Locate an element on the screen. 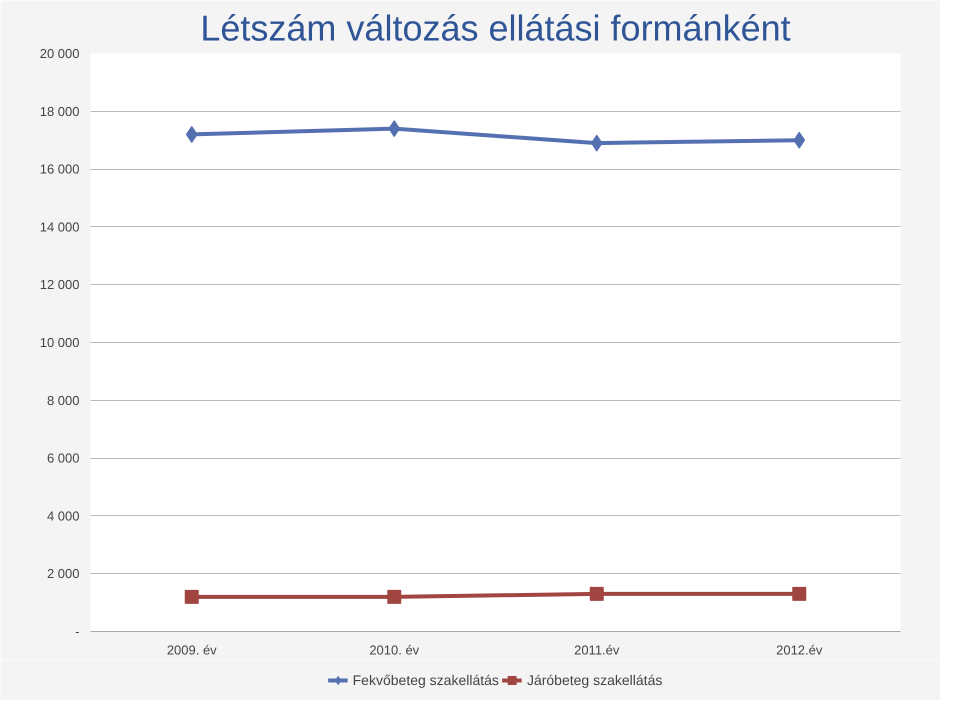 The height and width of the screenshot is (720, 960). y-tick-label: 4 000 is located at coordinates (63, 516).